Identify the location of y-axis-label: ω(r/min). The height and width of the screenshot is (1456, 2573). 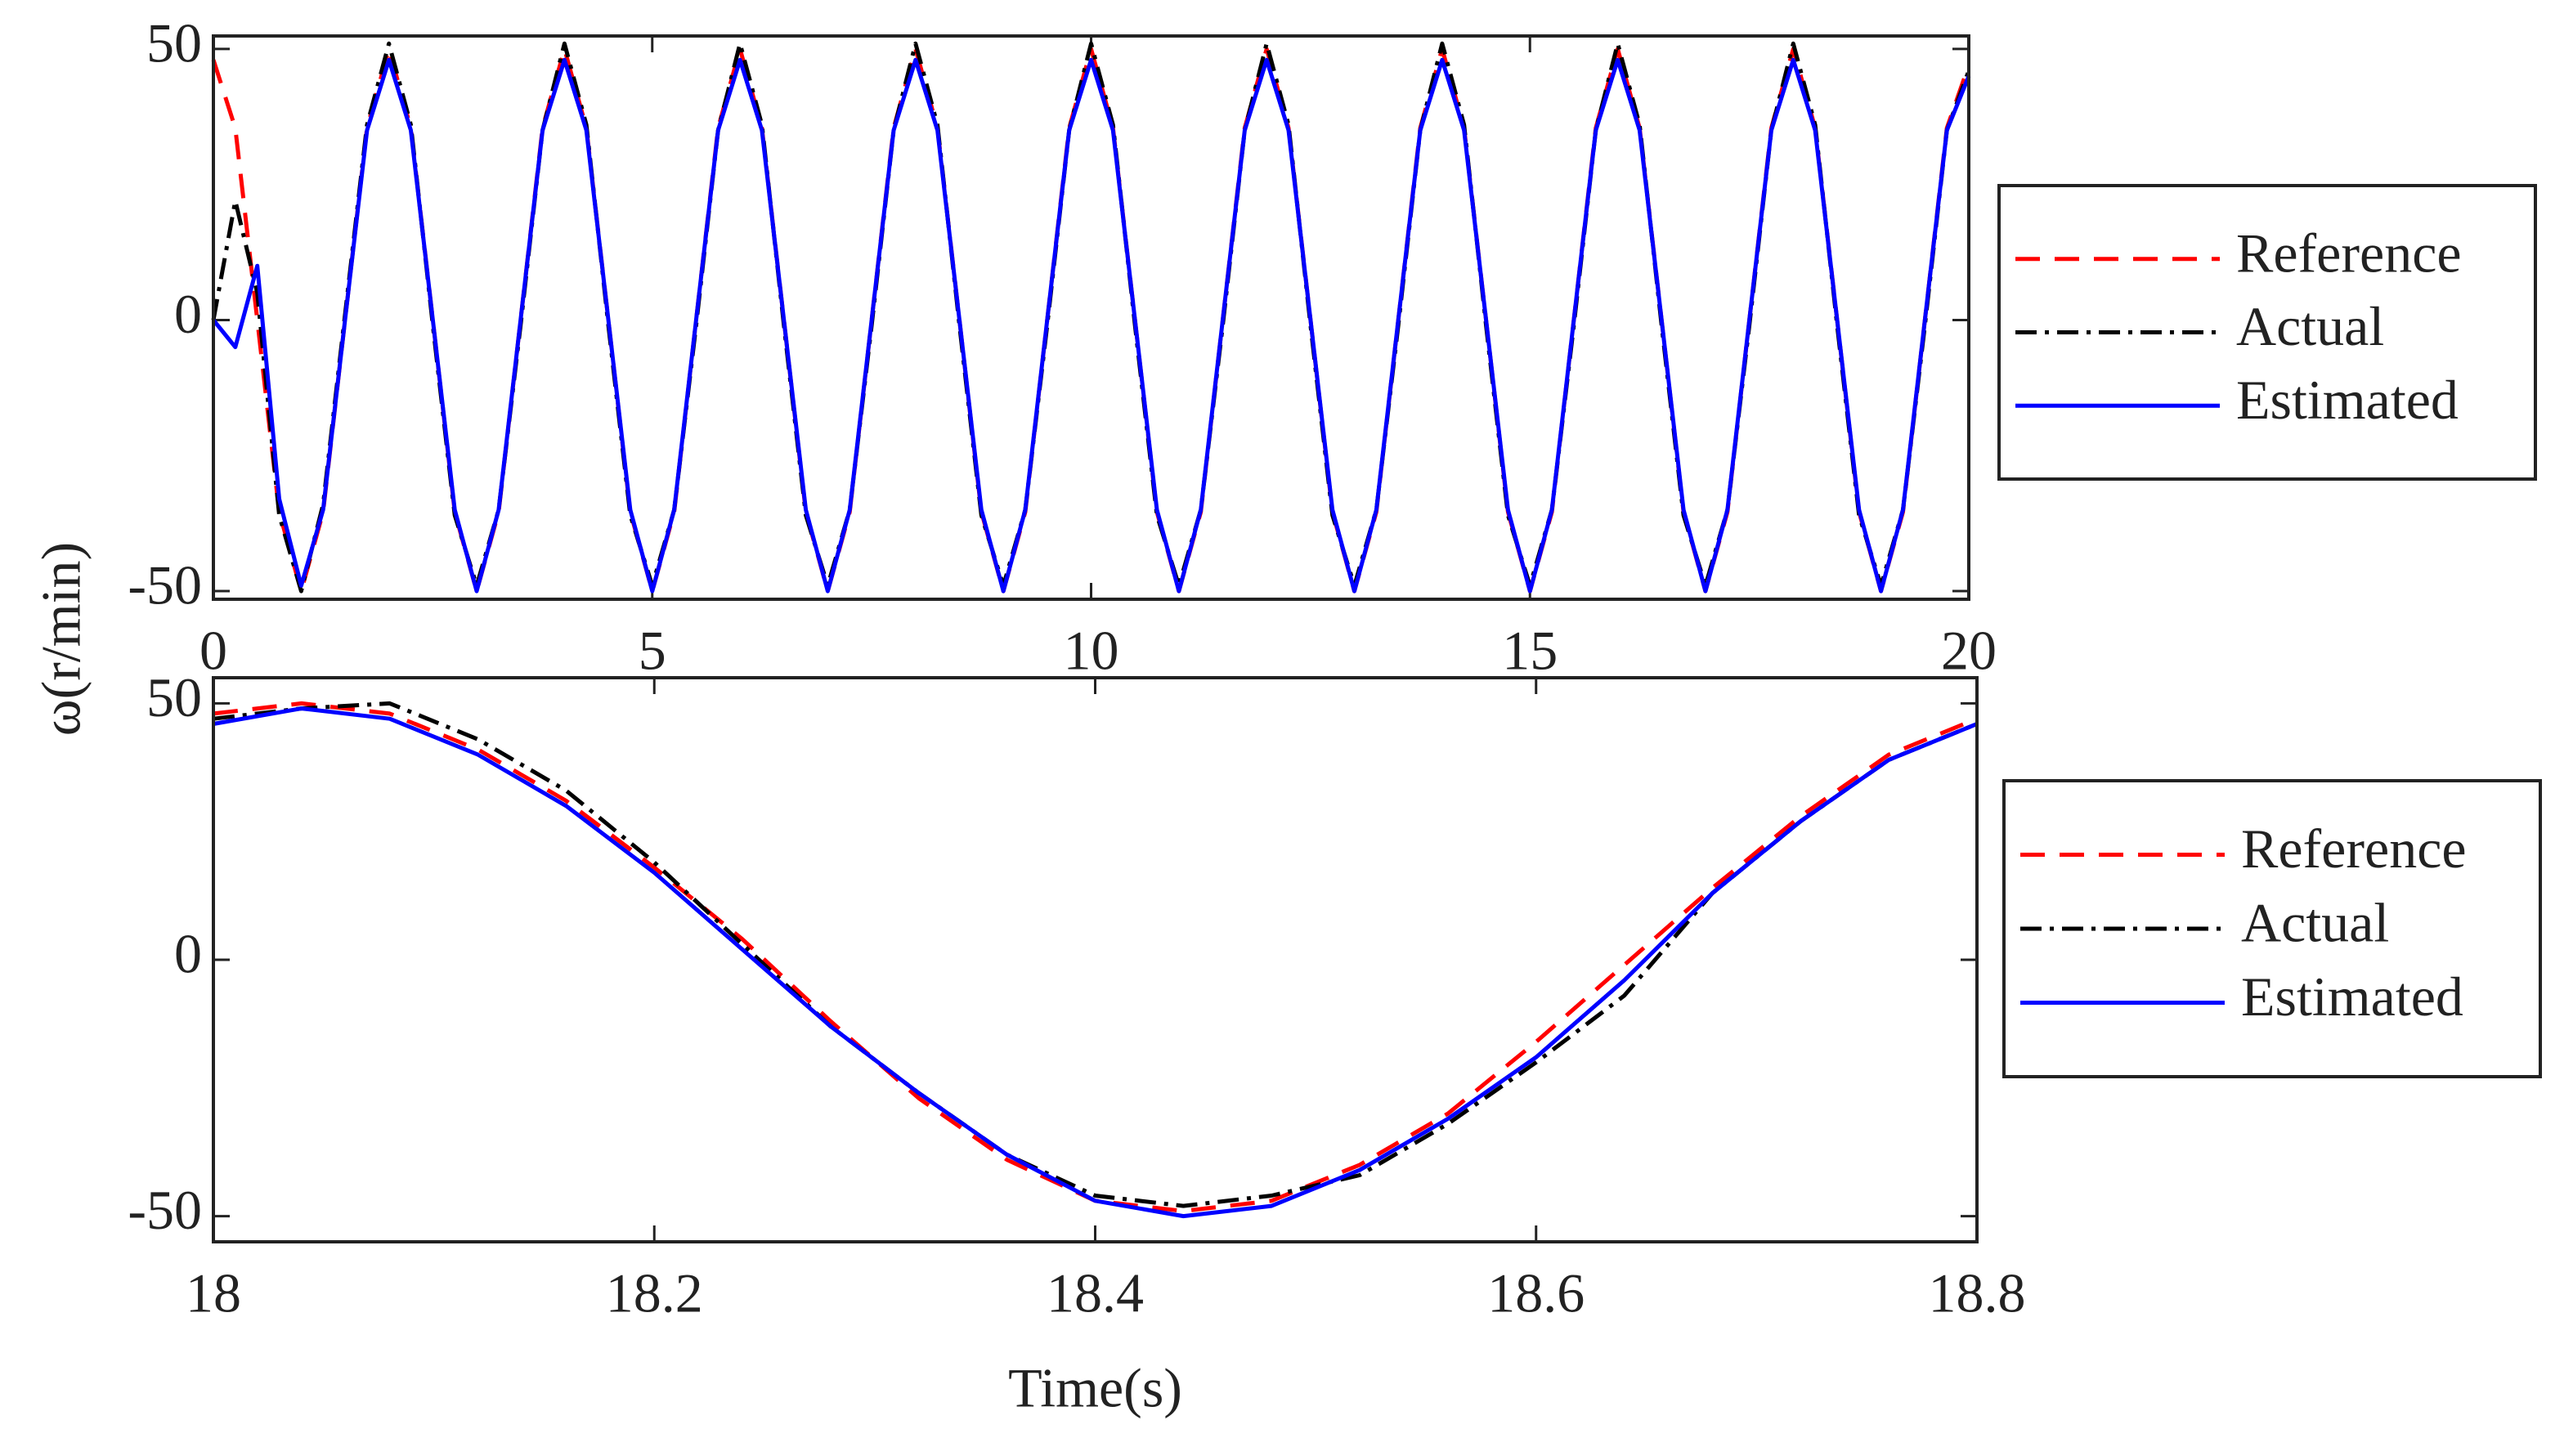
(61, 639).